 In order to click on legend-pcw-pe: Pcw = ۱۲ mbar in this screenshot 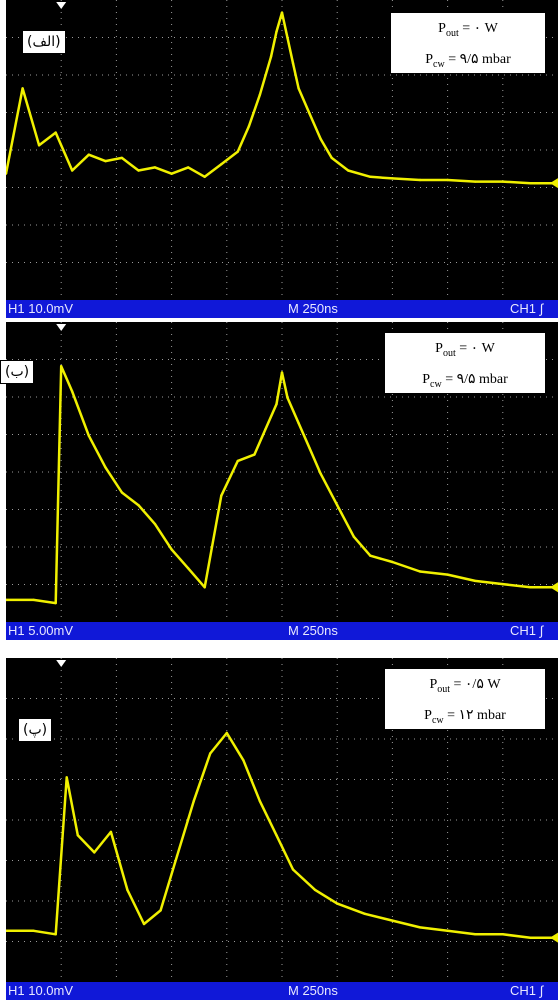, I will do `click(465, 718)`.